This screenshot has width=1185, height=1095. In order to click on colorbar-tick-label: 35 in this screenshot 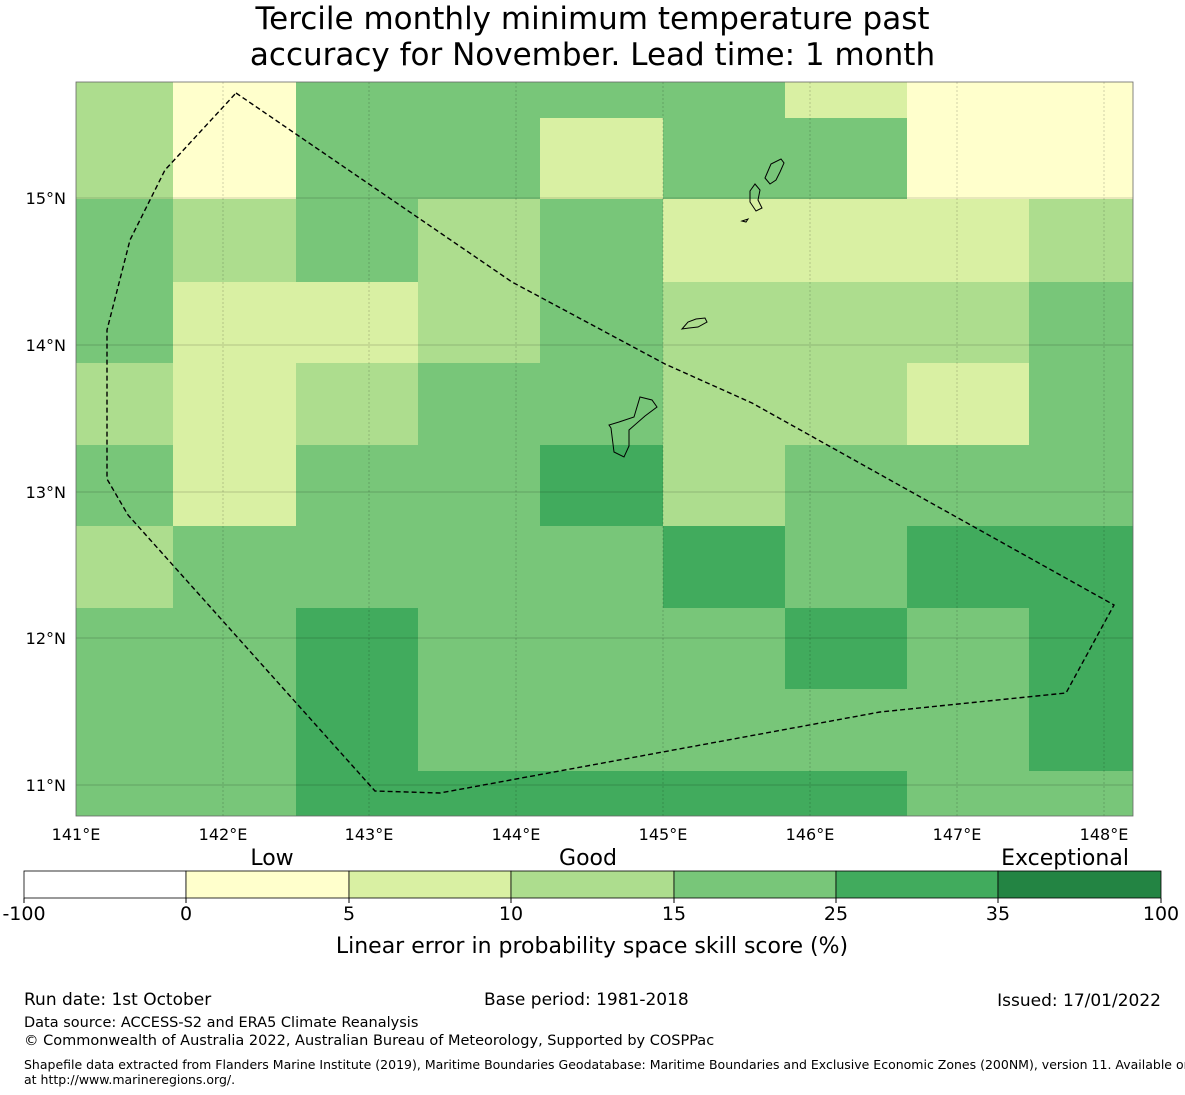, I will do `click(998, 914)`.